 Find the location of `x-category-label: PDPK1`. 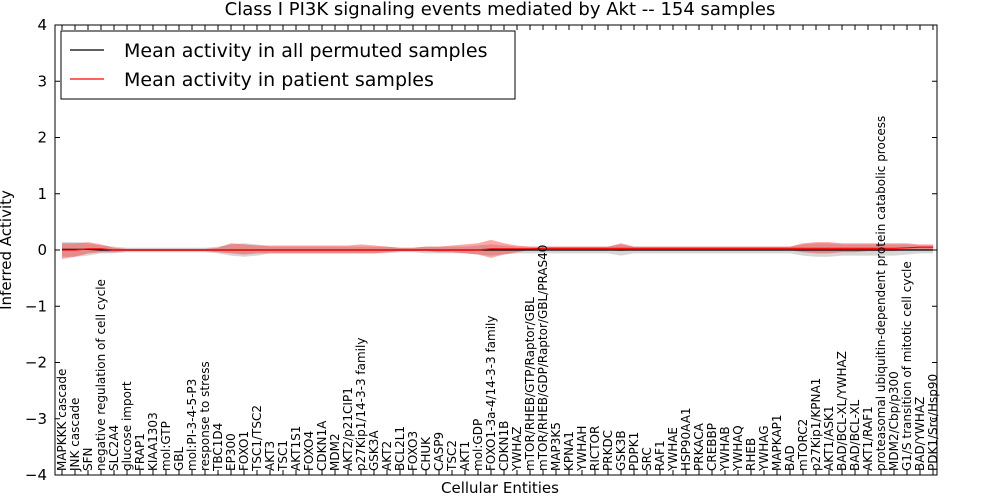

x-category-label: PDPK1 is located at coordinates (634, 451).